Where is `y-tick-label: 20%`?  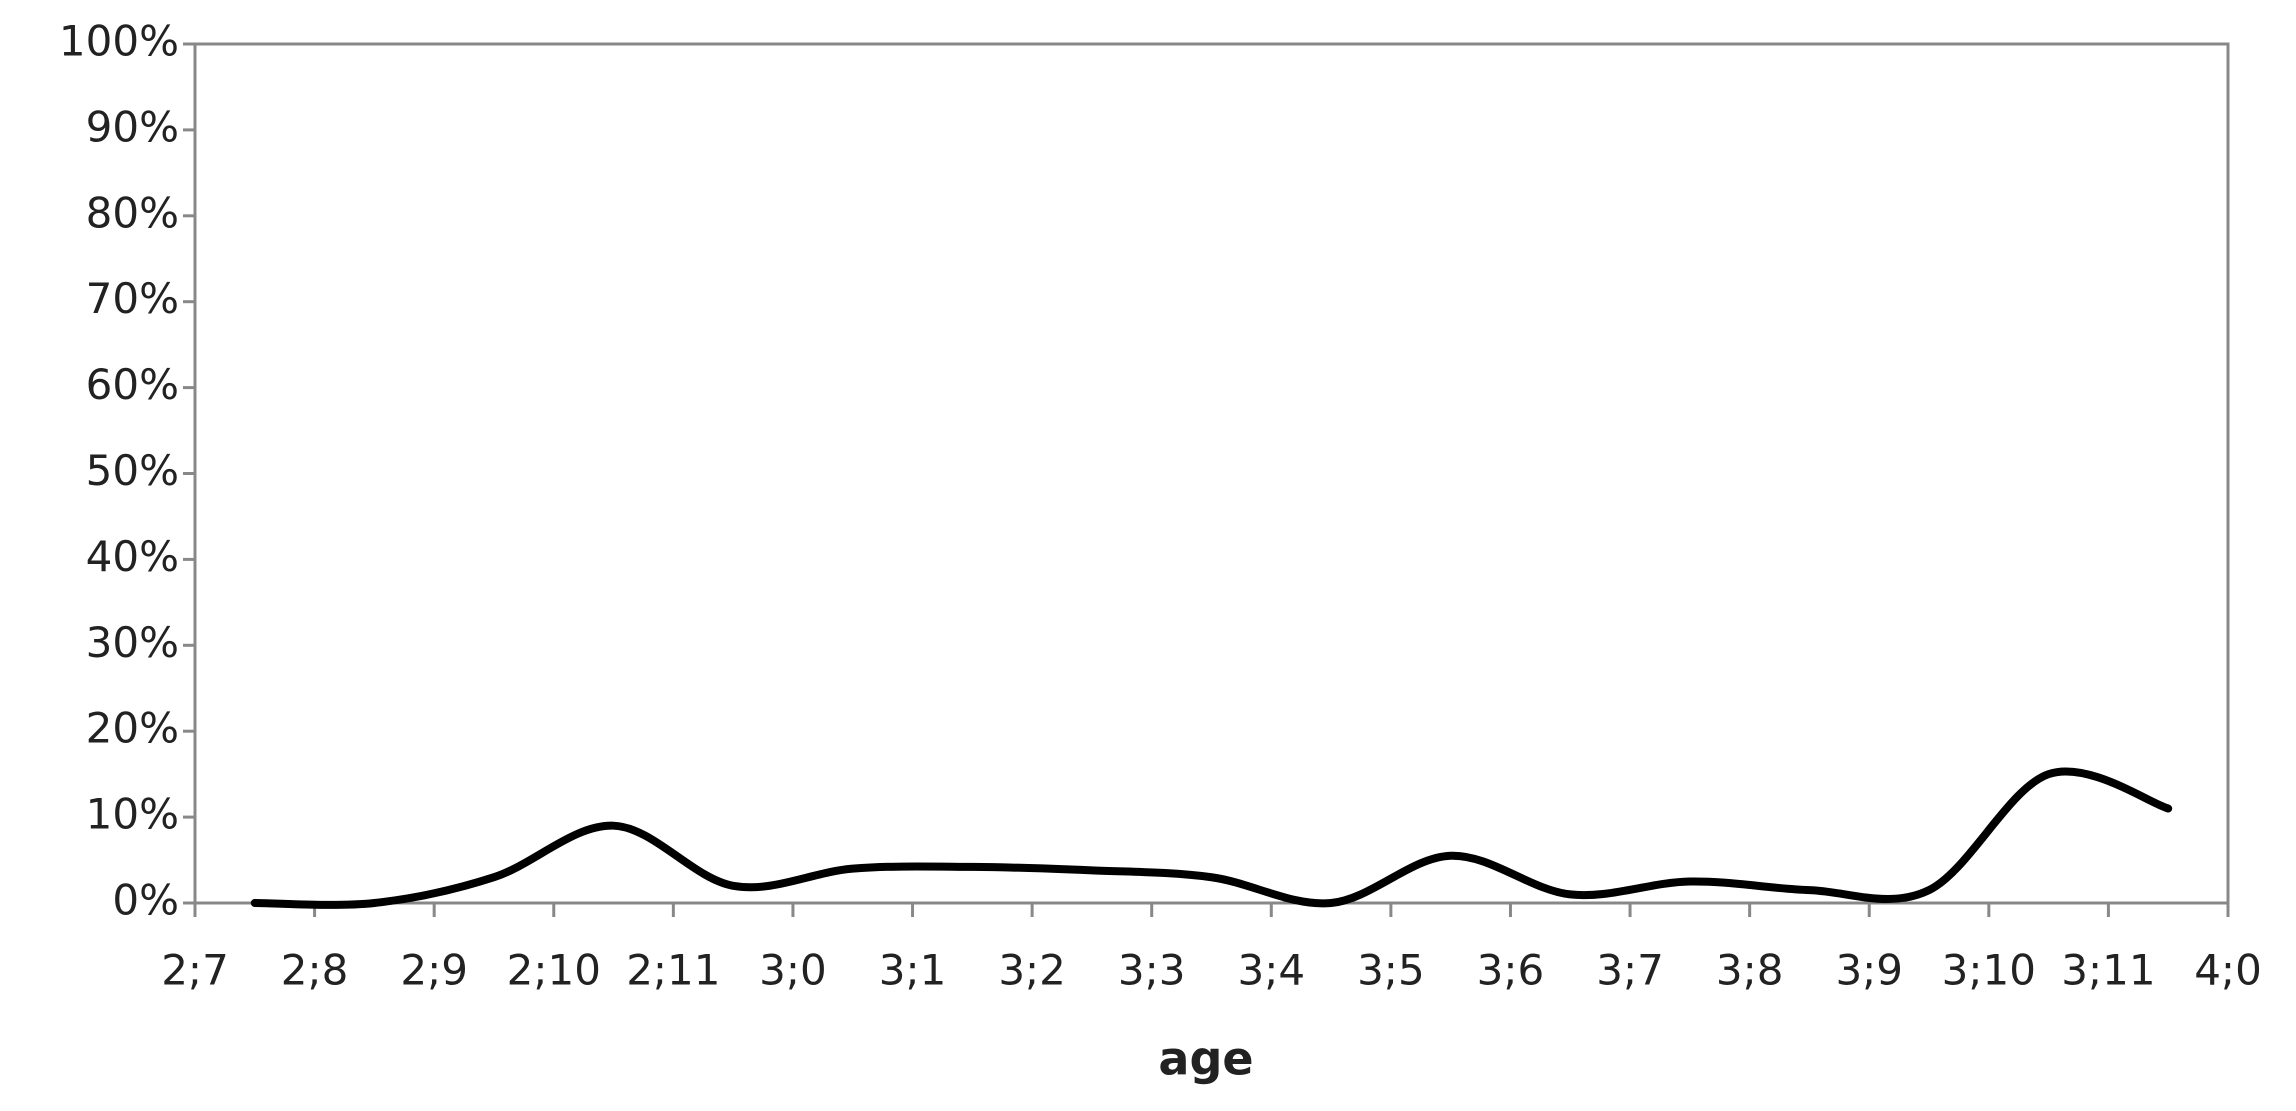
y-tick-label: 20% is located at coordinates (132, 728).